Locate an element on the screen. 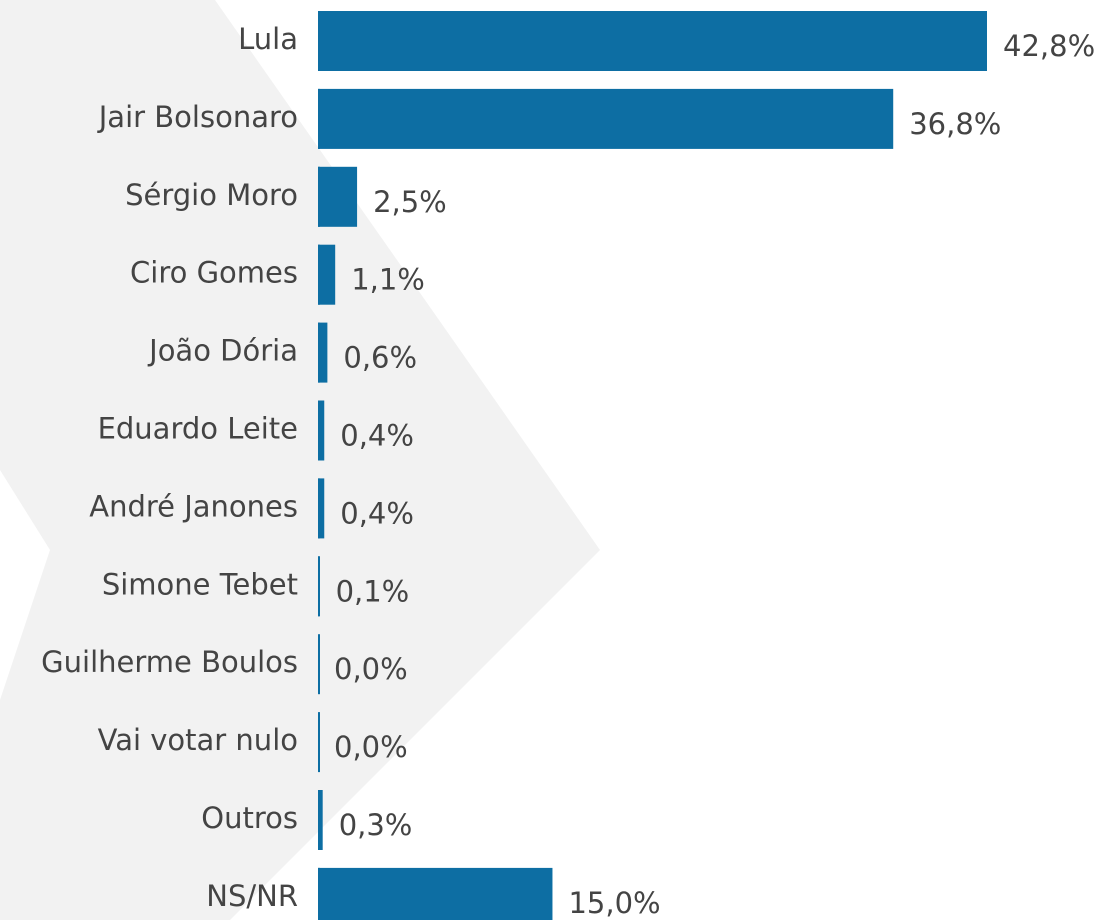  value-label: 15,0% is located at coordinates (614, 903).